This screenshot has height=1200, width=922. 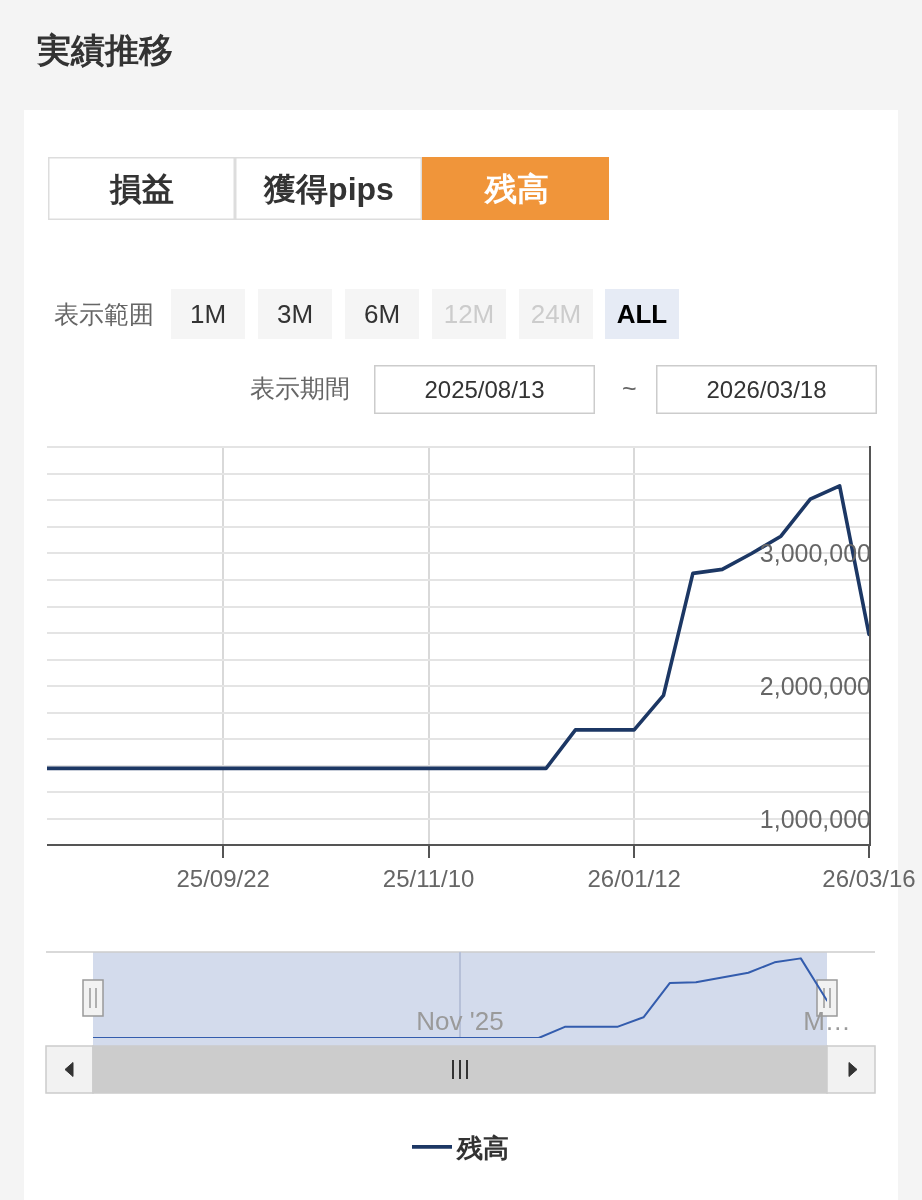 What do you see at coordinates (223, 878) in the screenshot?
I see `x-tick-label: 25/09/22` at bounding box center [223, 878].